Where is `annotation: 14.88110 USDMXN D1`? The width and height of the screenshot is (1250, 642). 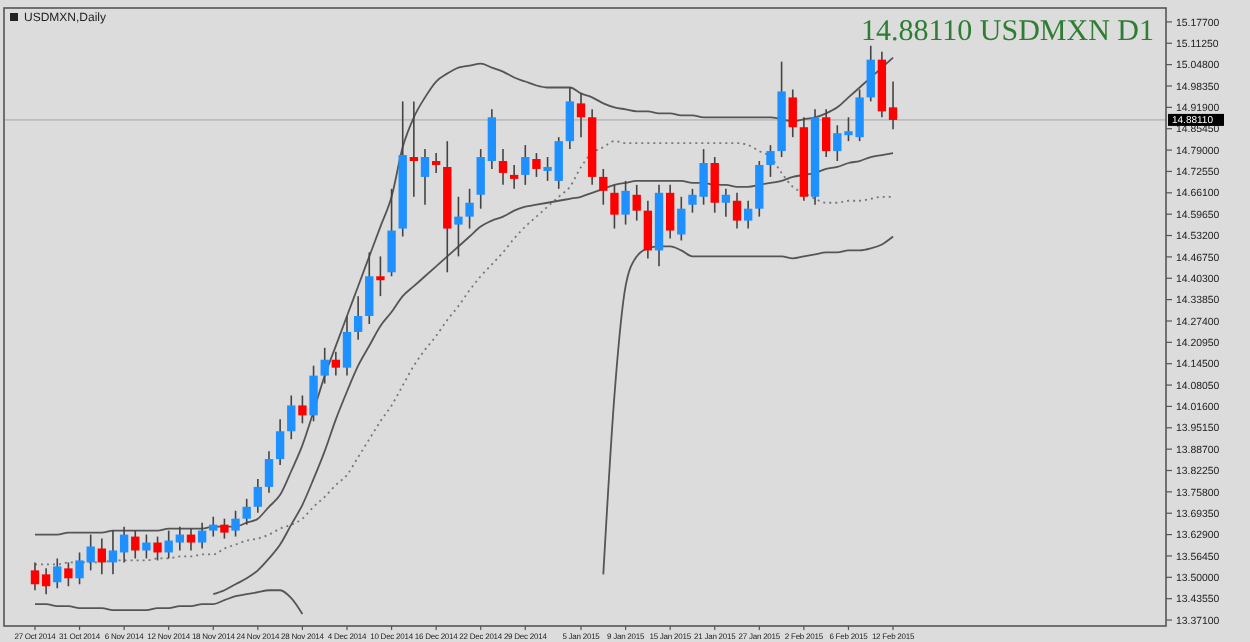 annotation: 14.88110 USDMXN D1 is located at coordinates (1007, 32).